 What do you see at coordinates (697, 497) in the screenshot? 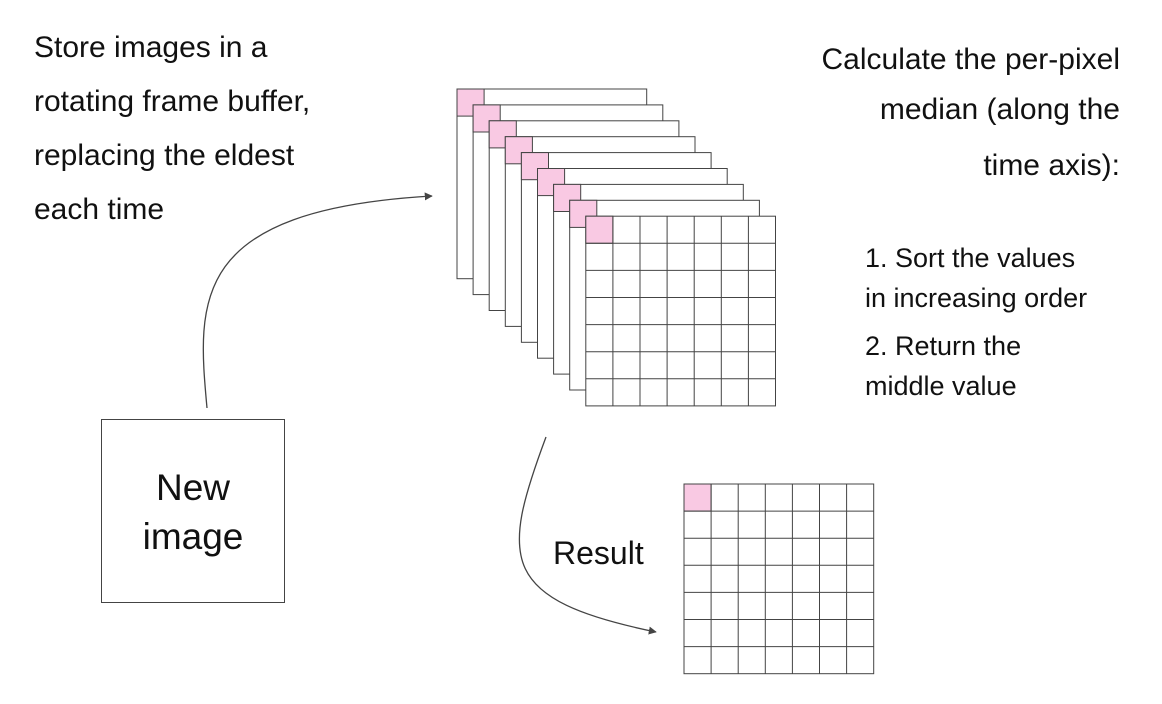
I see `result-highlighted-pixel` at bounding box center [697, 497].